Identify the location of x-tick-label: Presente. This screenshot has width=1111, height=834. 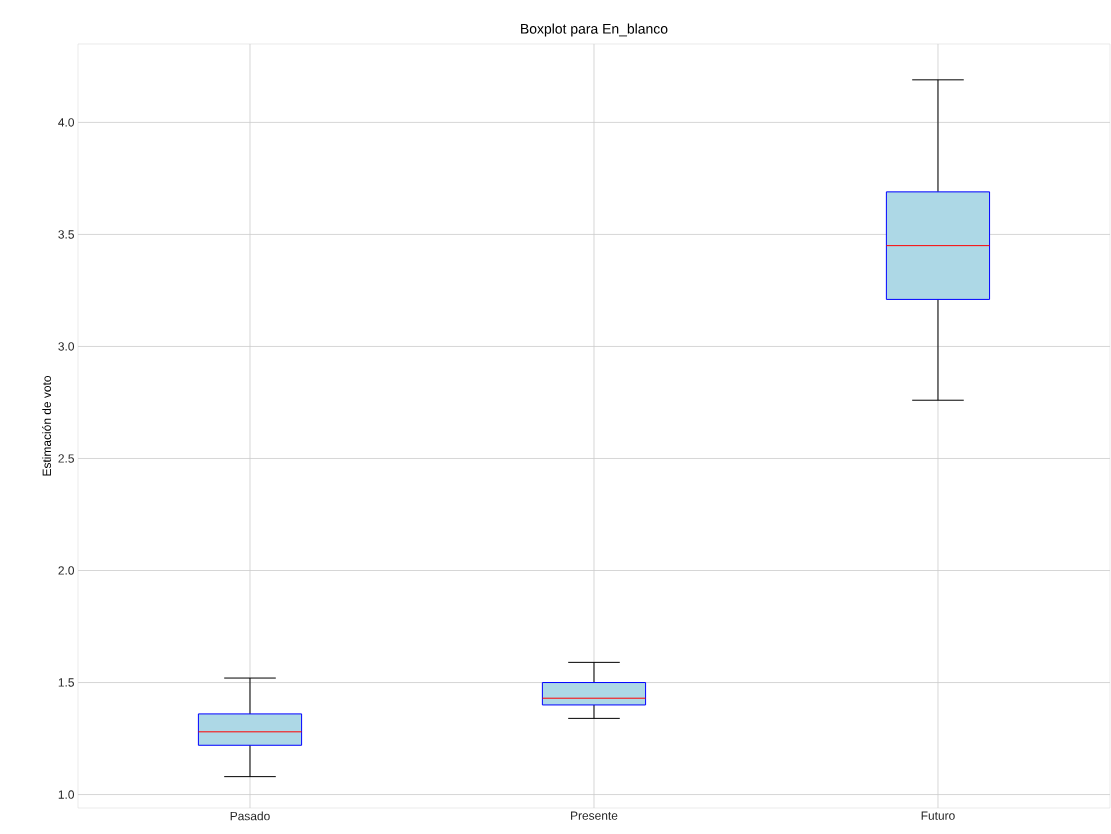
(594, 815).